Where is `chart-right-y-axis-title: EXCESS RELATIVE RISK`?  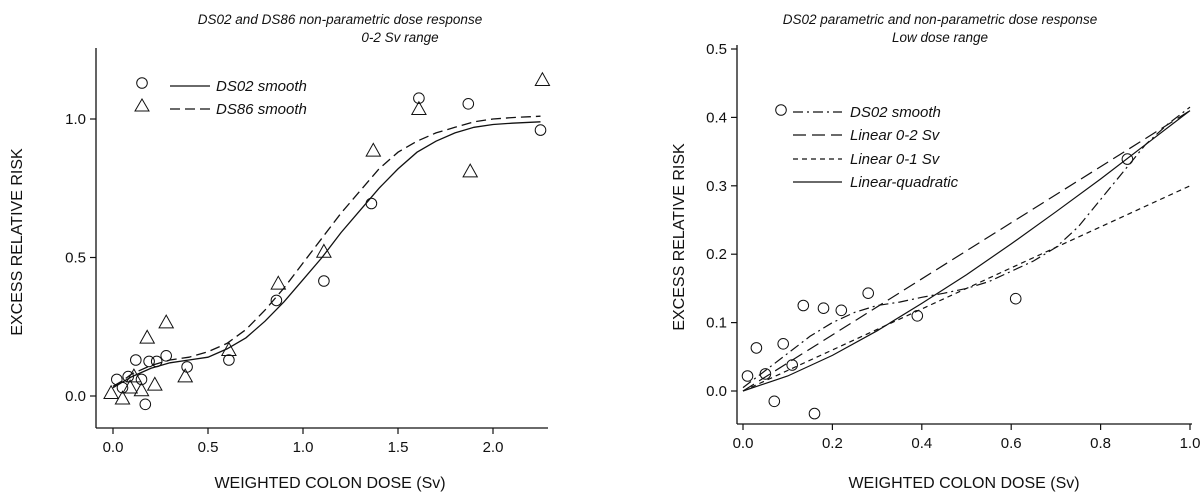
chart-right-y-axis-title: EXCESS RELATIVE RISK is located at coordinates (679, 237).